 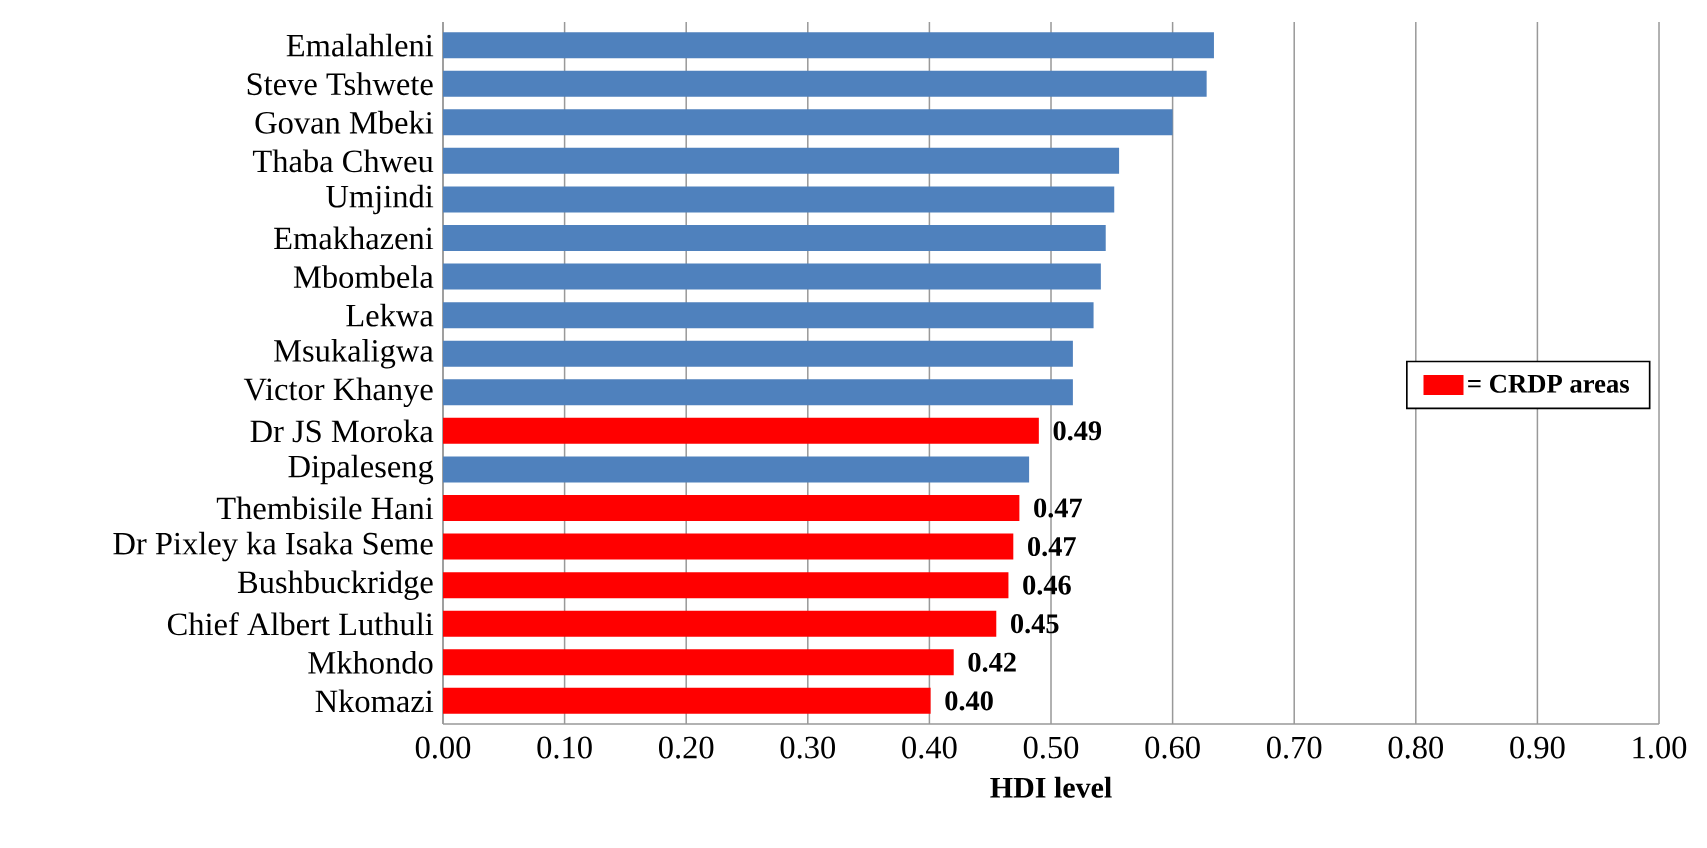 I want to click on y-tick-label: Mkhondo, so click(x=370, y=662).